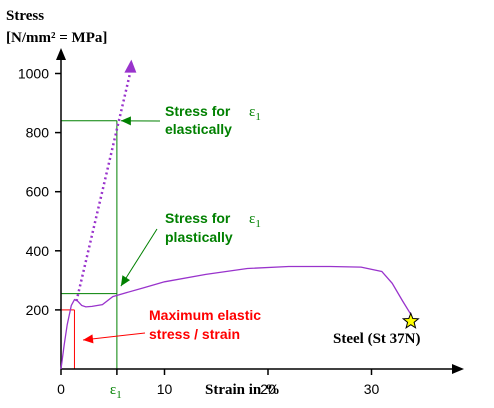 The image size is (494, 408). What do you see at coordinates (88, 339) in the screenshot?
I see `annotation-max-elastic-arrow-head` at bounding box center [88, 339].